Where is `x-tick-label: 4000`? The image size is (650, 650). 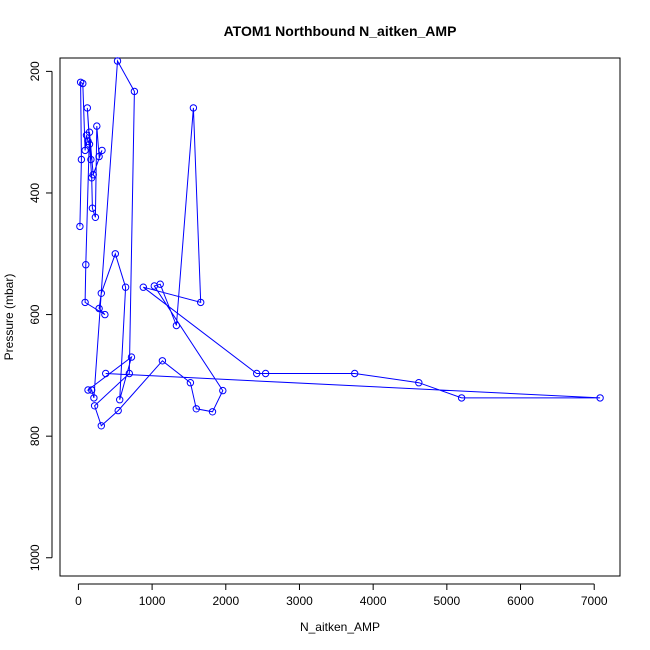 x-tick-label: 4000 is located at coordinates (373, 601).